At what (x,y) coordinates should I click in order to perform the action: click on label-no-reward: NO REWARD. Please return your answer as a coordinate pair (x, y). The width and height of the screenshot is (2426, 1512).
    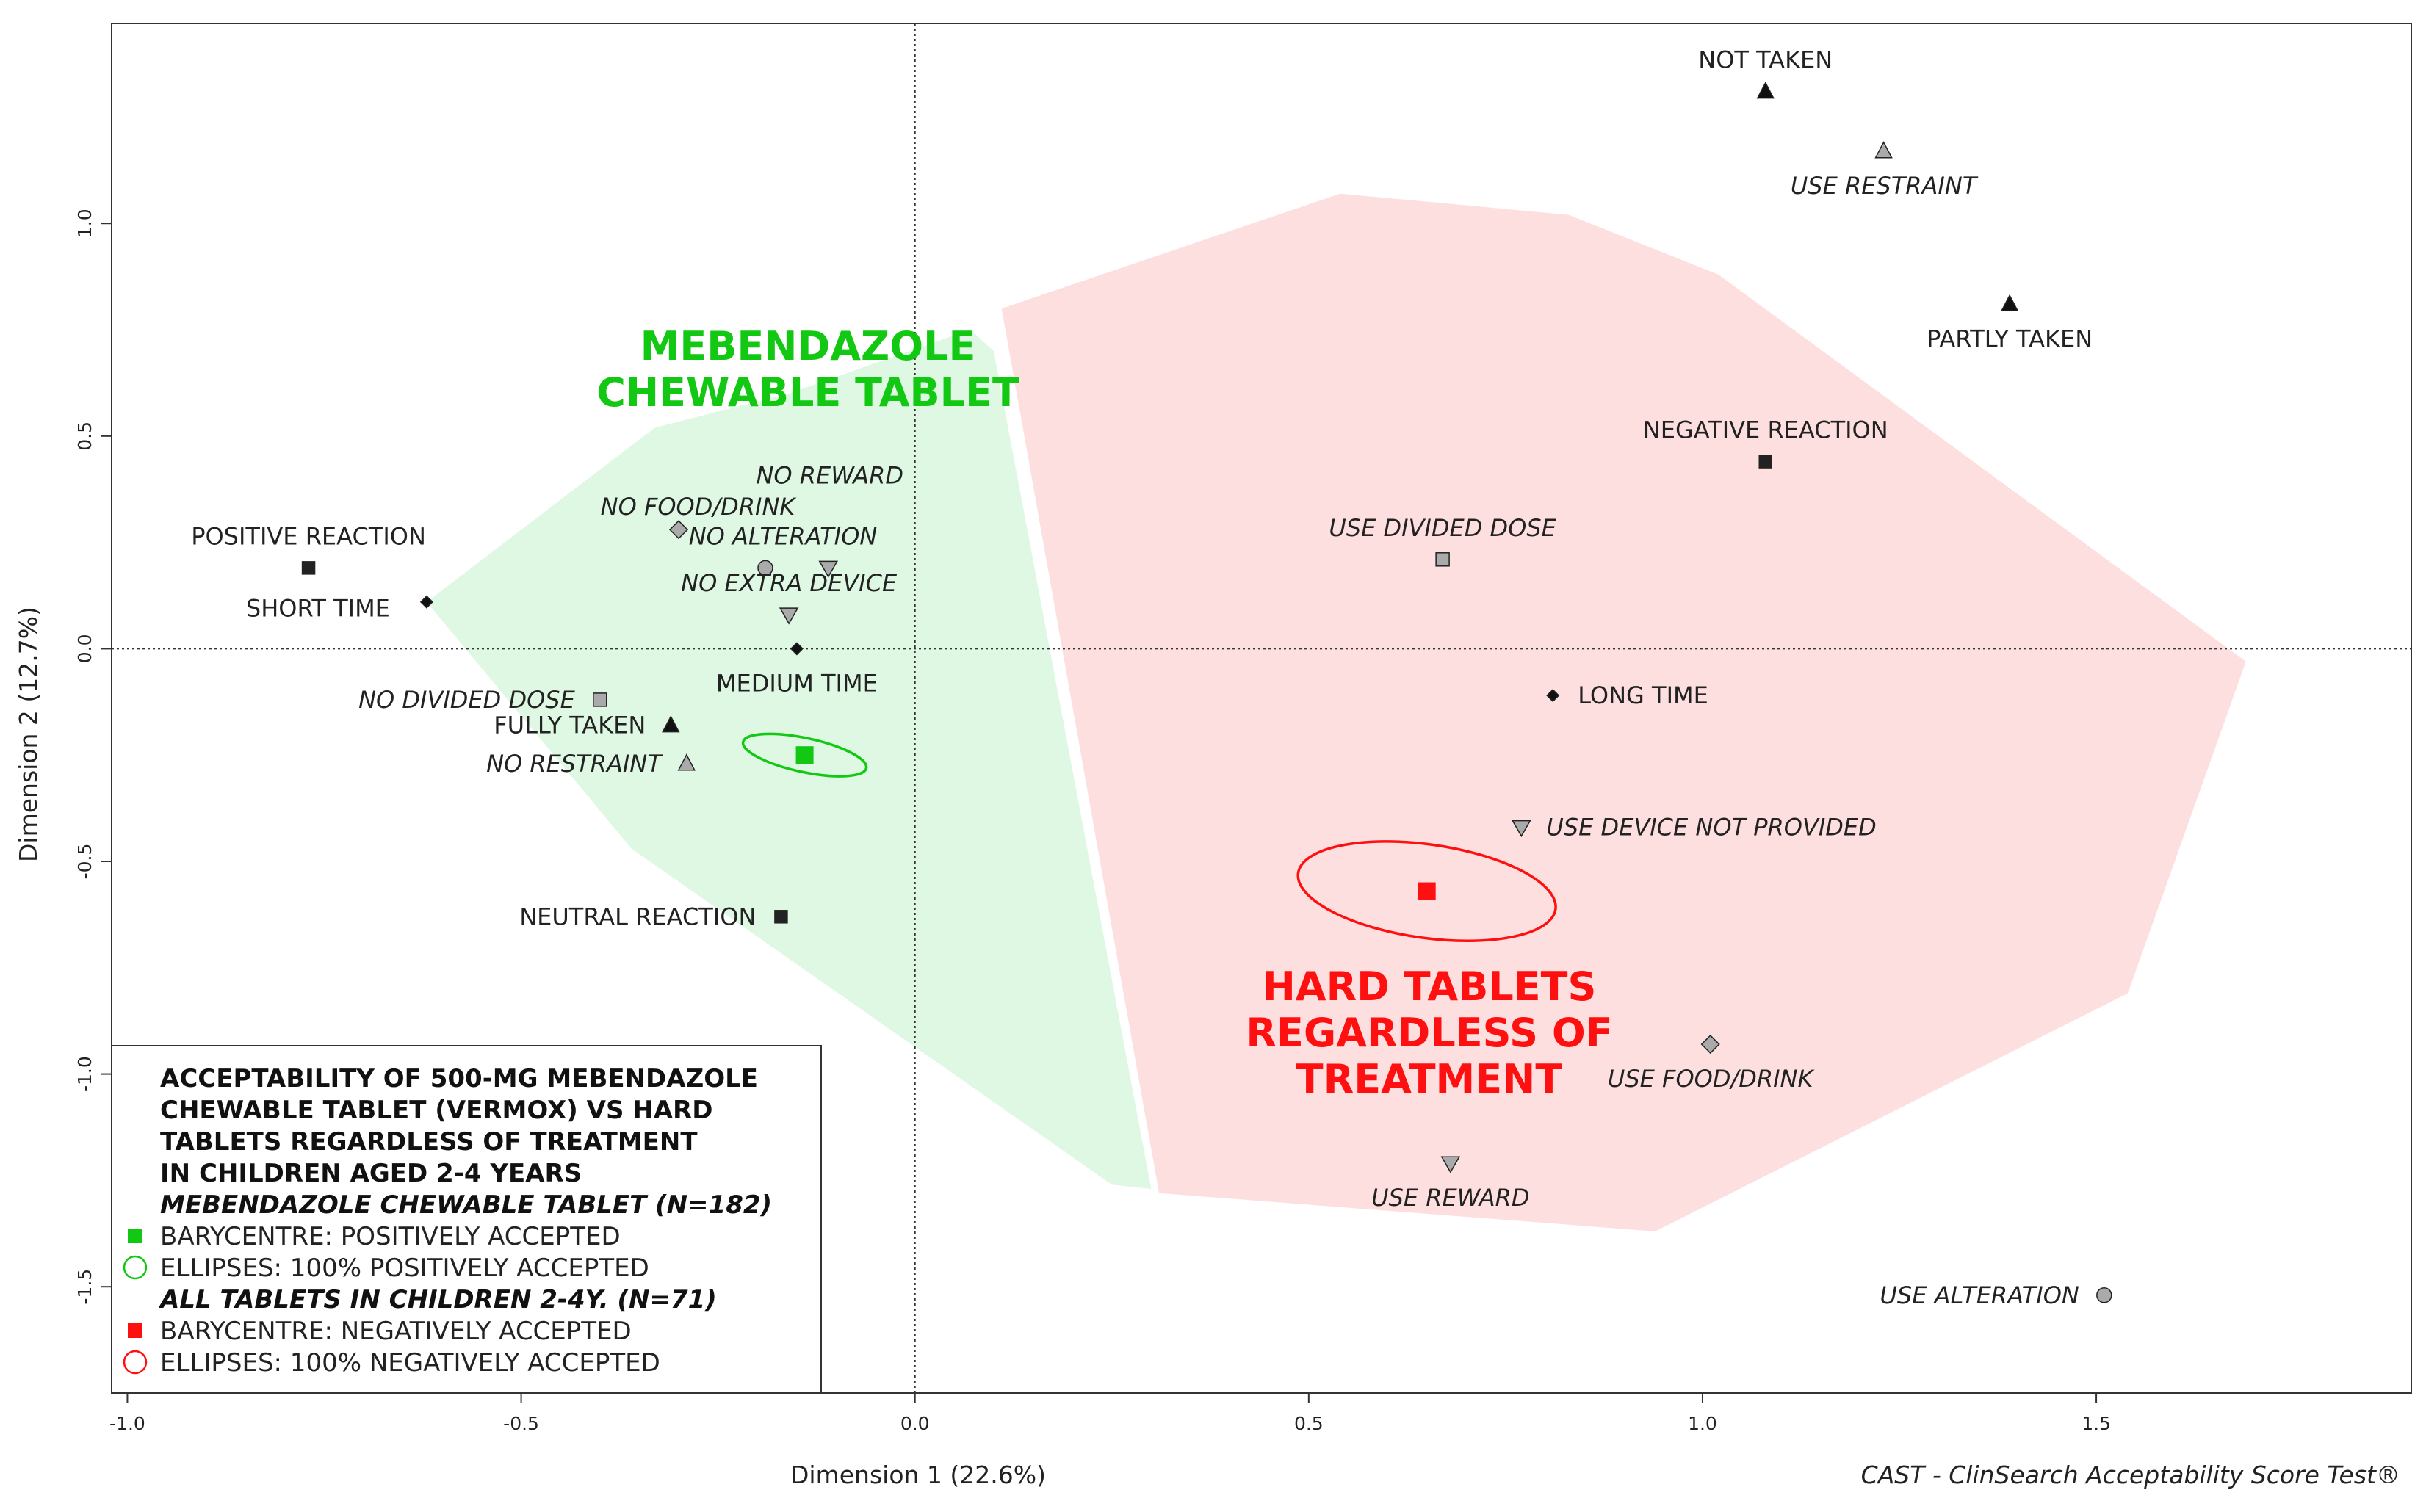
    Looking at the image, I should click on (830, 475).